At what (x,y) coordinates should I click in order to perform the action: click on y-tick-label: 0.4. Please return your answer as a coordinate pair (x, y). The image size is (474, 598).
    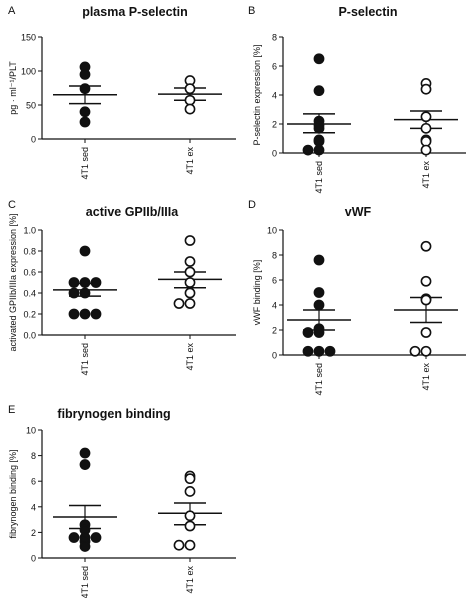
    Looking at the image, I should click on (29, 294).